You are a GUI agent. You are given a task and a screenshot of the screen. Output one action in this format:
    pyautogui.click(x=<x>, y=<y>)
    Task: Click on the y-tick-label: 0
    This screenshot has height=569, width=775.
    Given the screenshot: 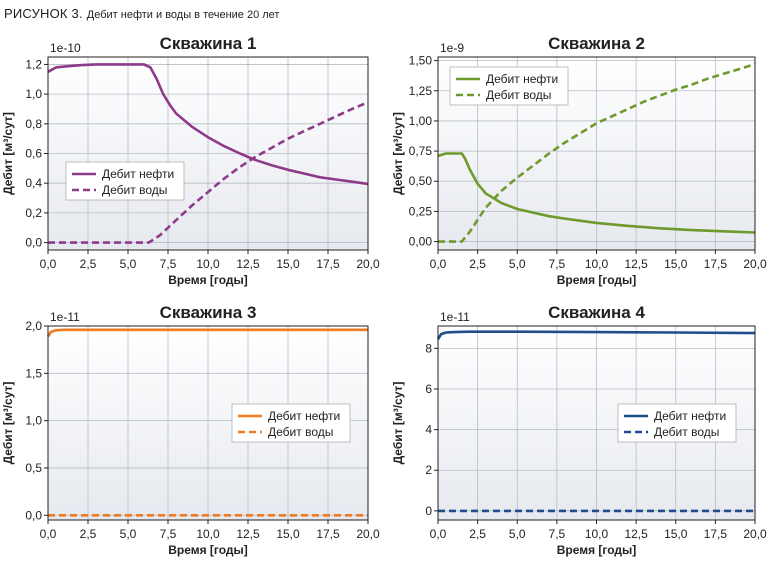 What is the action you would take?
    pyautogui.click(x=428, y=511)
    